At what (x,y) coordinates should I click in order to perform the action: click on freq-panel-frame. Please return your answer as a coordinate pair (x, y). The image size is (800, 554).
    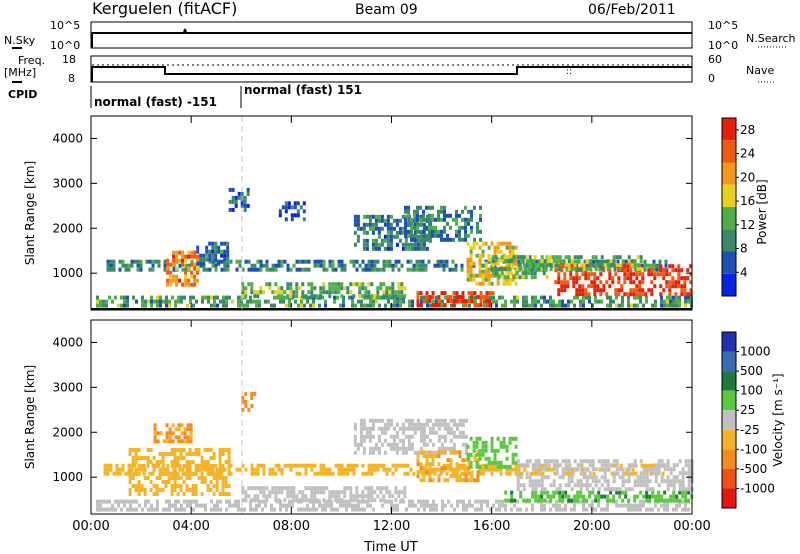
    Looking at the image, I should click on (391, 69).